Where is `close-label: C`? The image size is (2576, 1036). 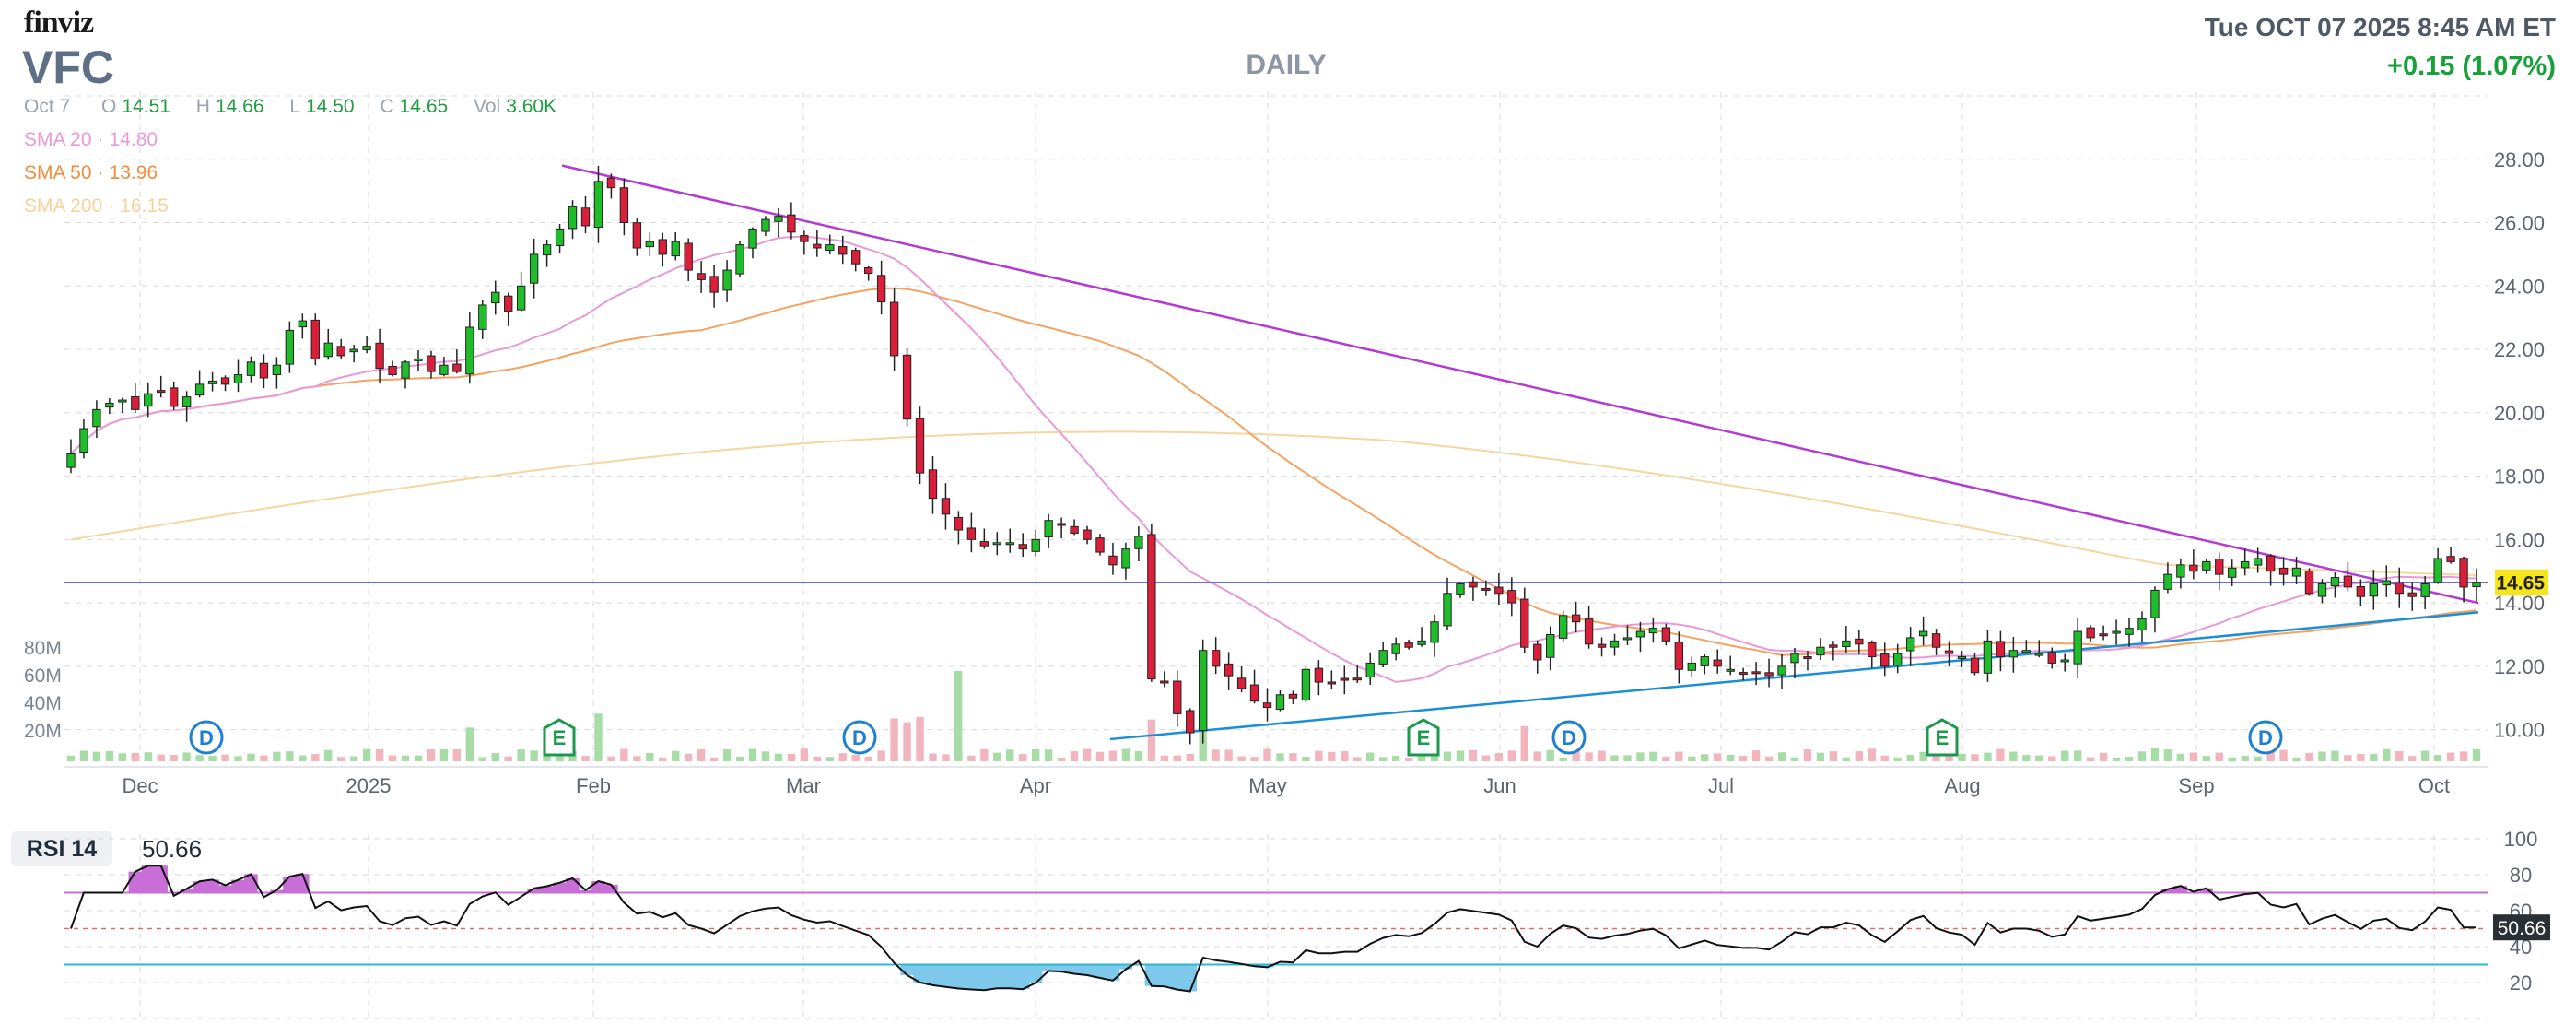
close-label: C is located at coordinates (387, 107).